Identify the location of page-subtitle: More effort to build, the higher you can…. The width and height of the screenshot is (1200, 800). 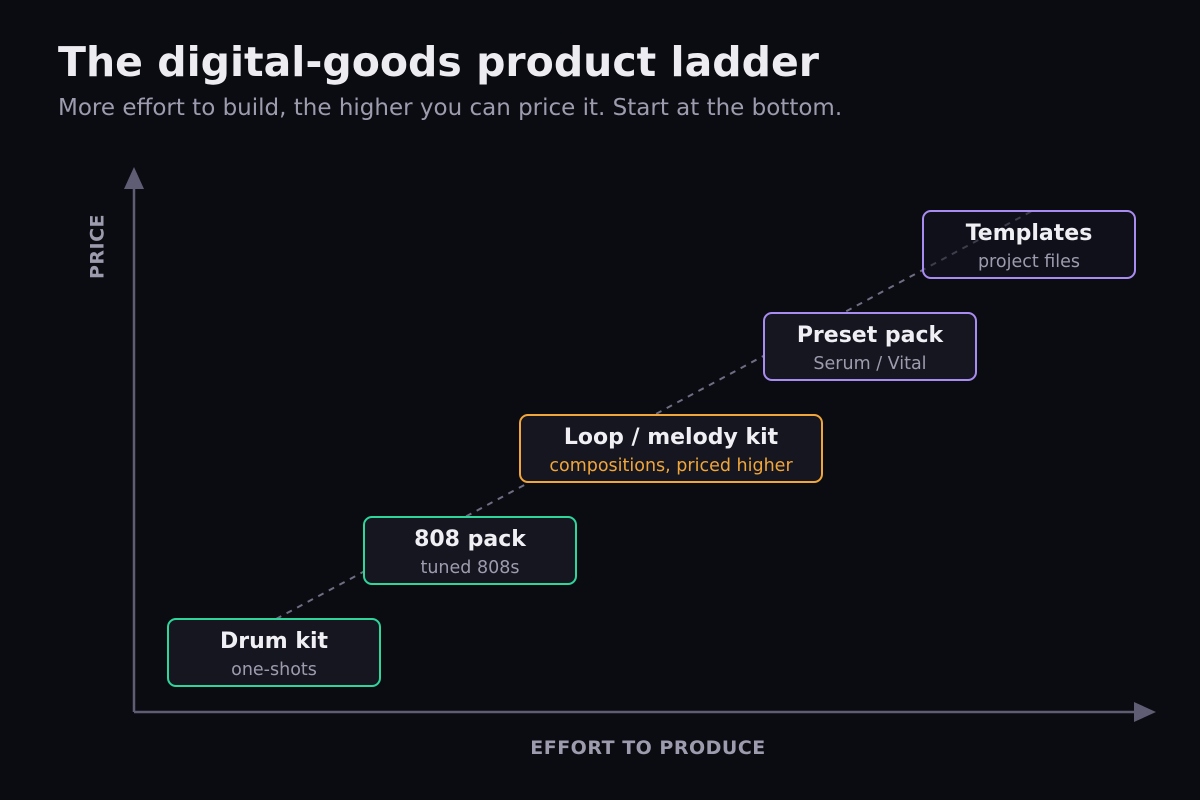
(450, 108).